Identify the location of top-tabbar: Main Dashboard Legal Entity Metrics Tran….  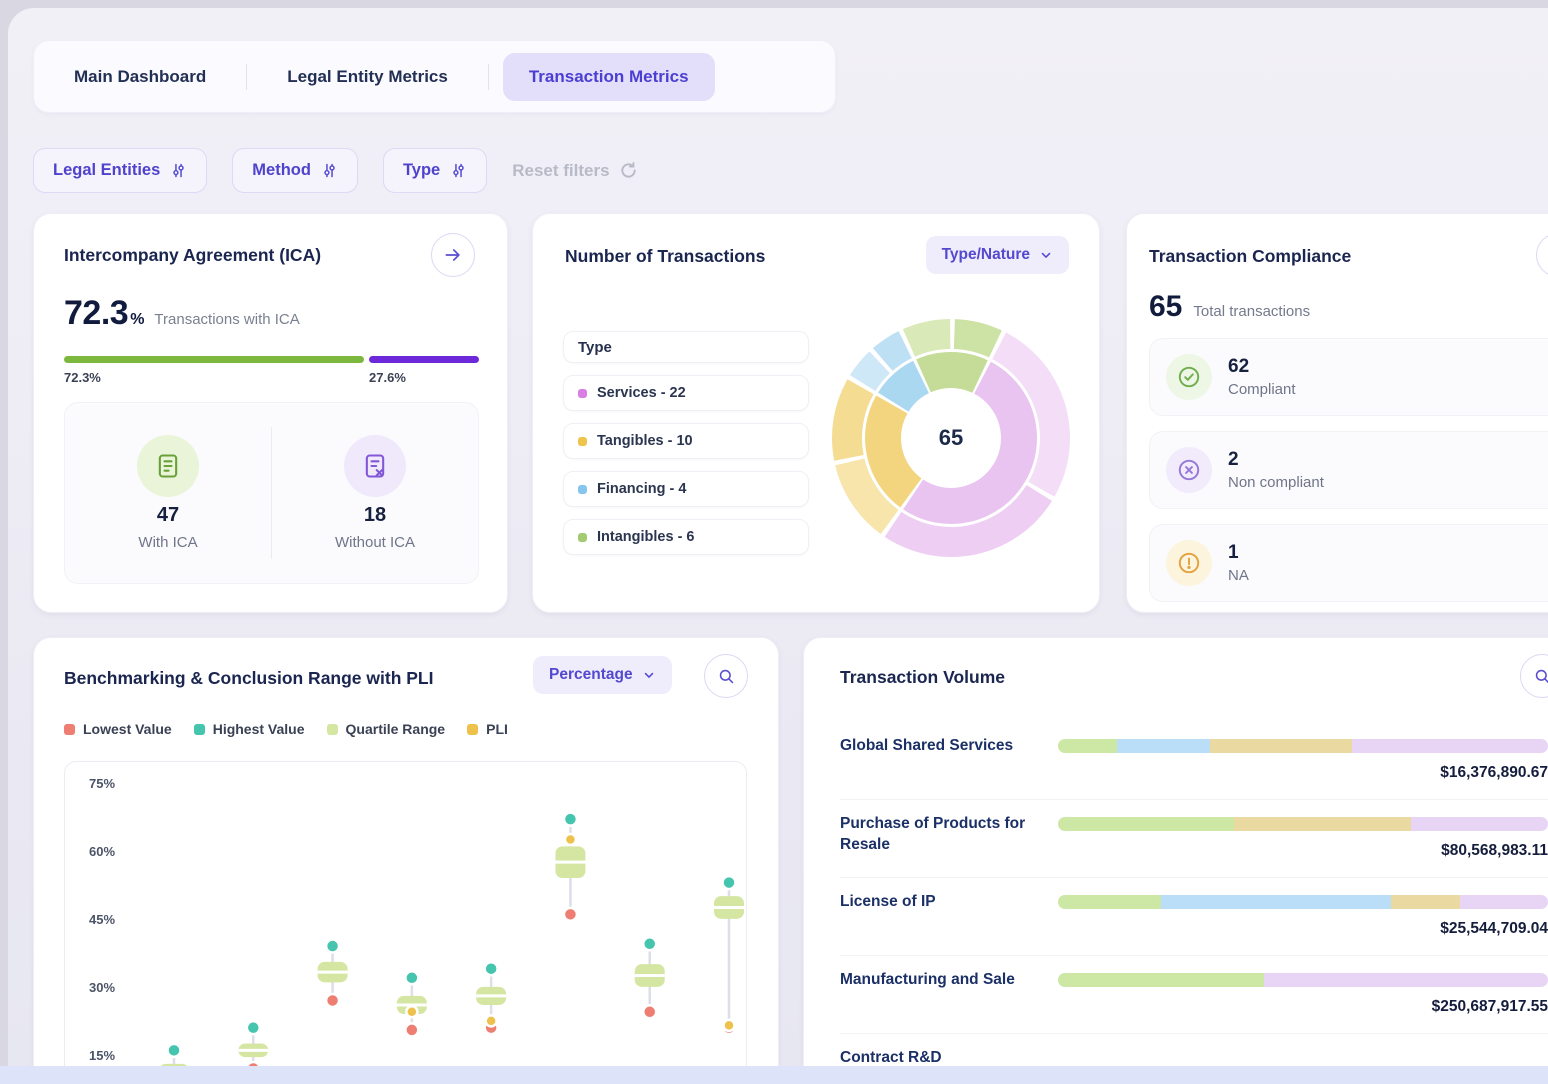
(434, 76).